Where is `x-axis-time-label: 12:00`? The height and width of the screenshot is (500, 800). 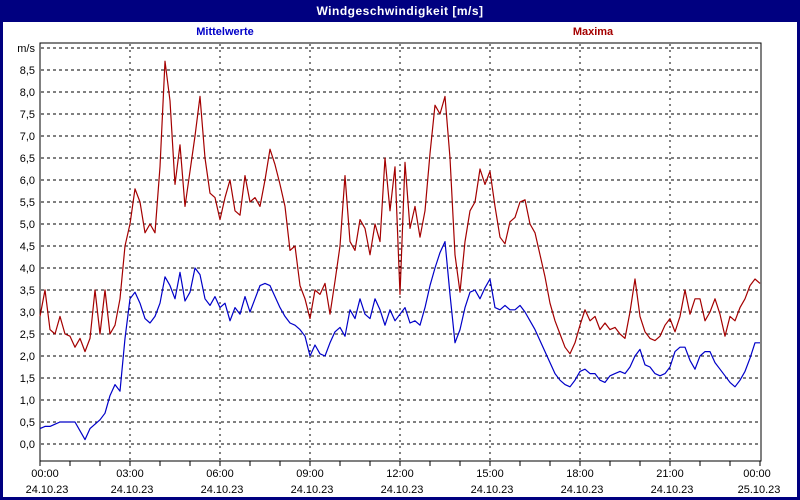 x-axis-time-label: 12:00 is located at coordinates (400, 474).